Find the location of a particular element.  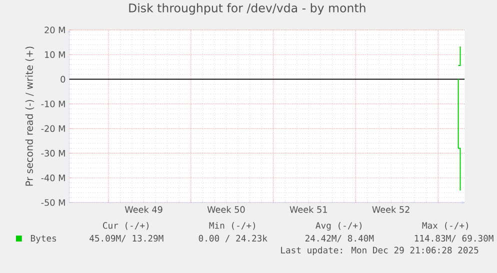

text: Min (-/+) is located at coordinates (232, 226).